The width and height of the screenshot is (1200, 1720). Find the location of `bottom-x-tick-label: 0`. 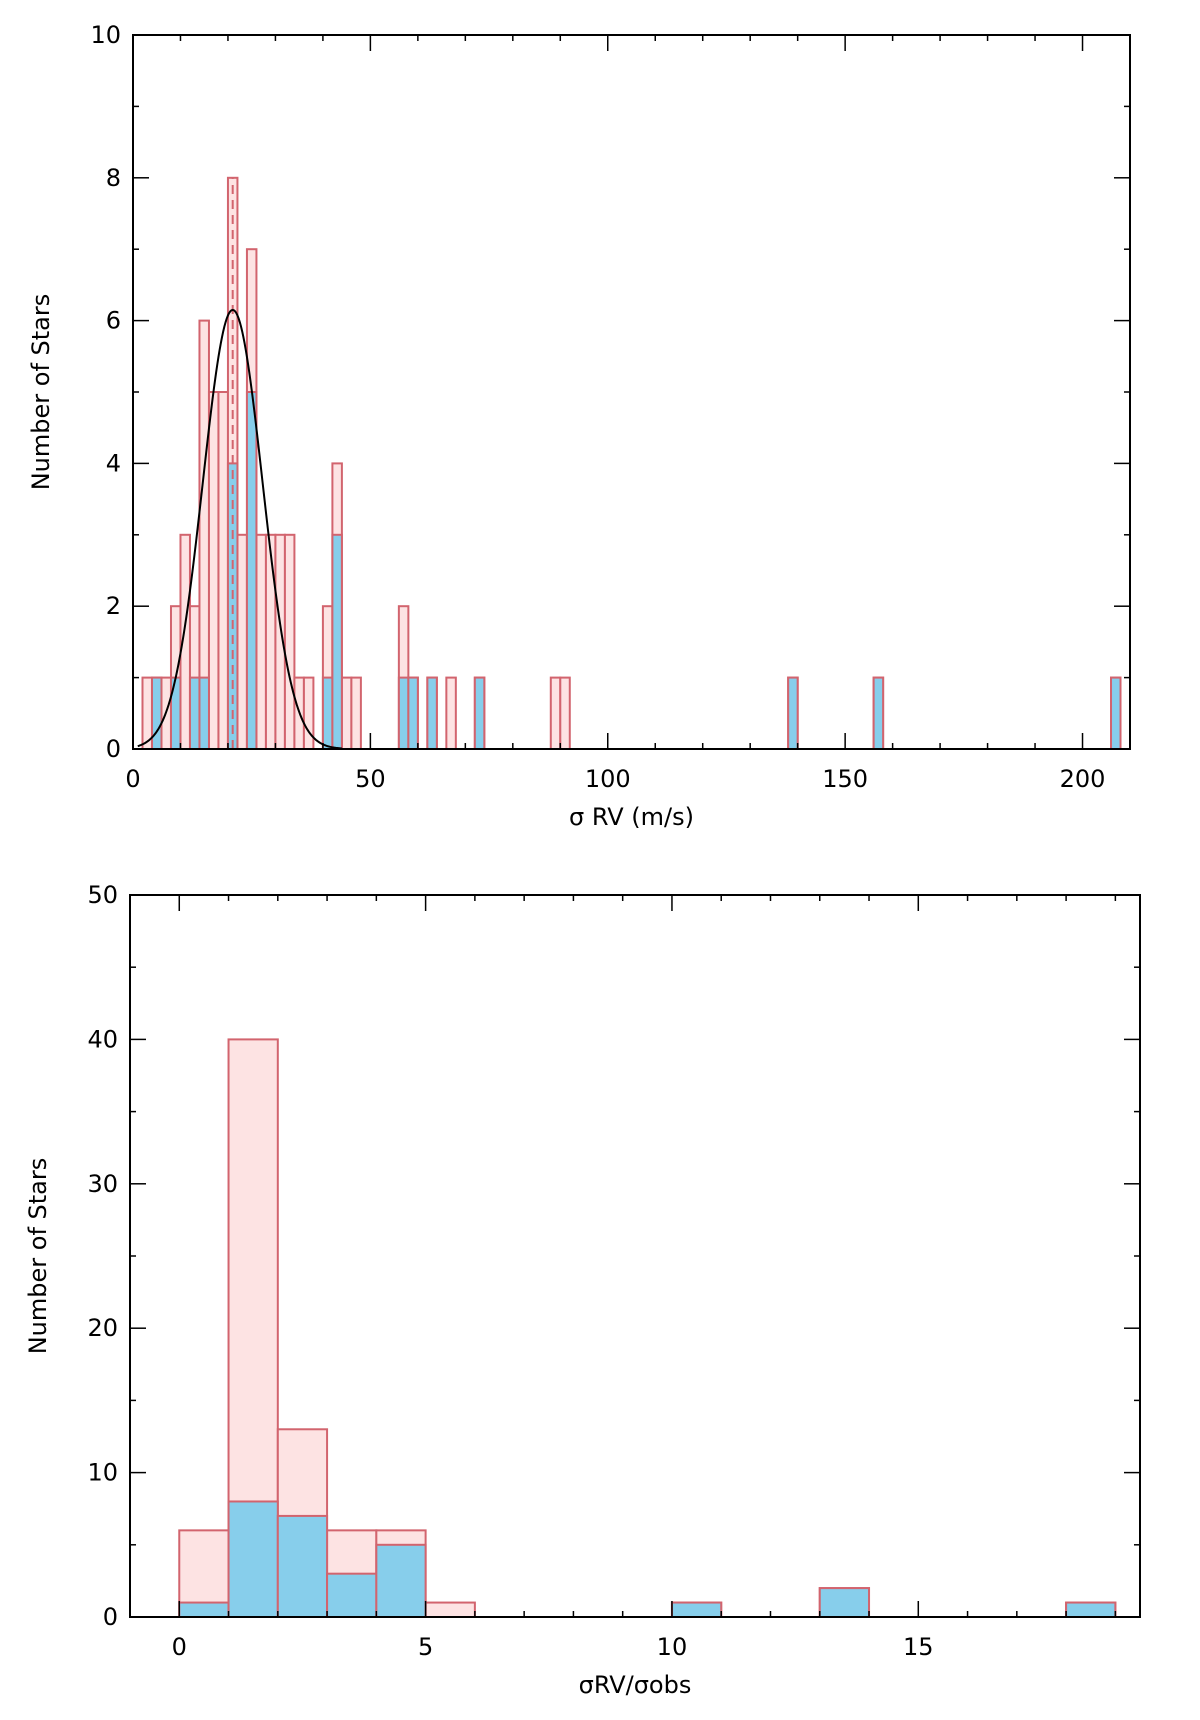

bottom-x-tick-label: 0 is located at coordinates (179, 1647).